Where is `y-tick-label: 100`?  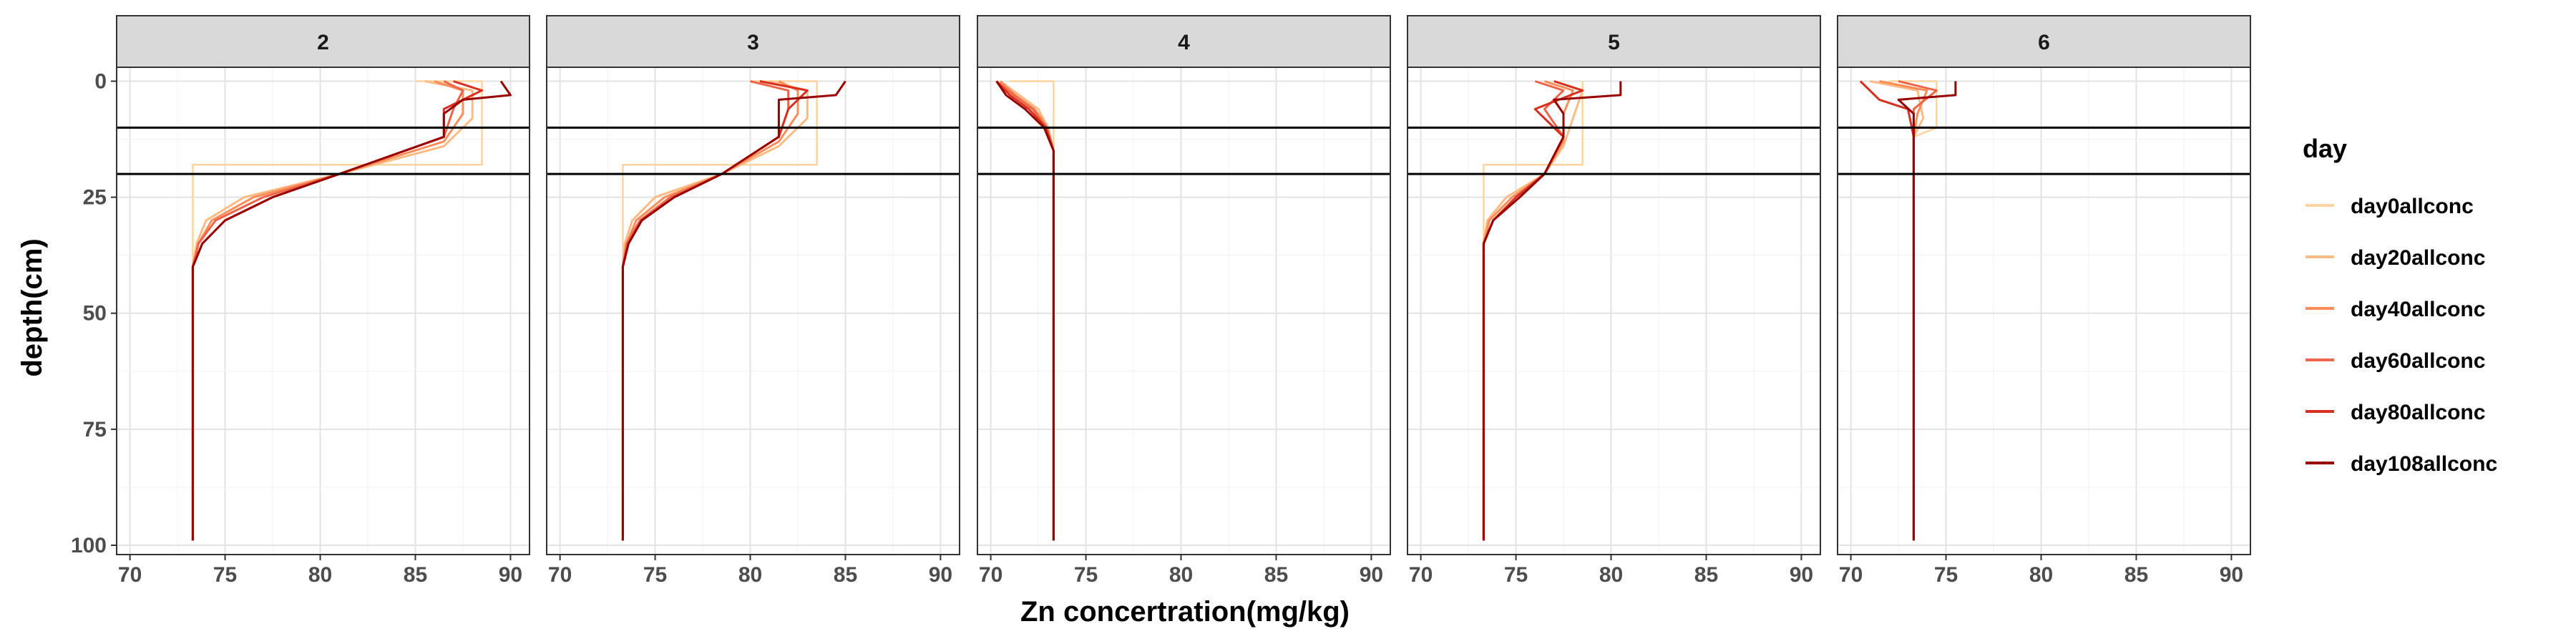
y-tick-label: 100 is located at coordinates (89, 545).